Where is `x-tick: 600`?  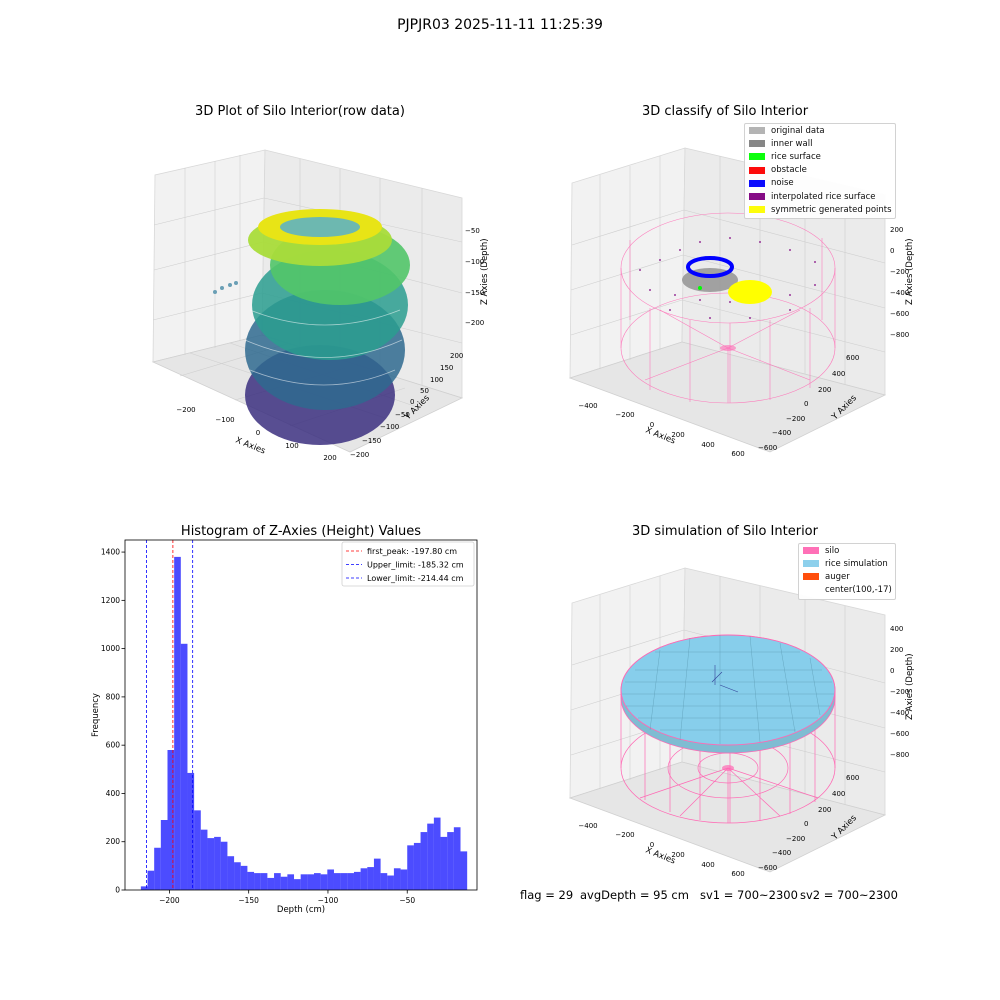 x-tick: 600 is located at coordinates (737, 454).